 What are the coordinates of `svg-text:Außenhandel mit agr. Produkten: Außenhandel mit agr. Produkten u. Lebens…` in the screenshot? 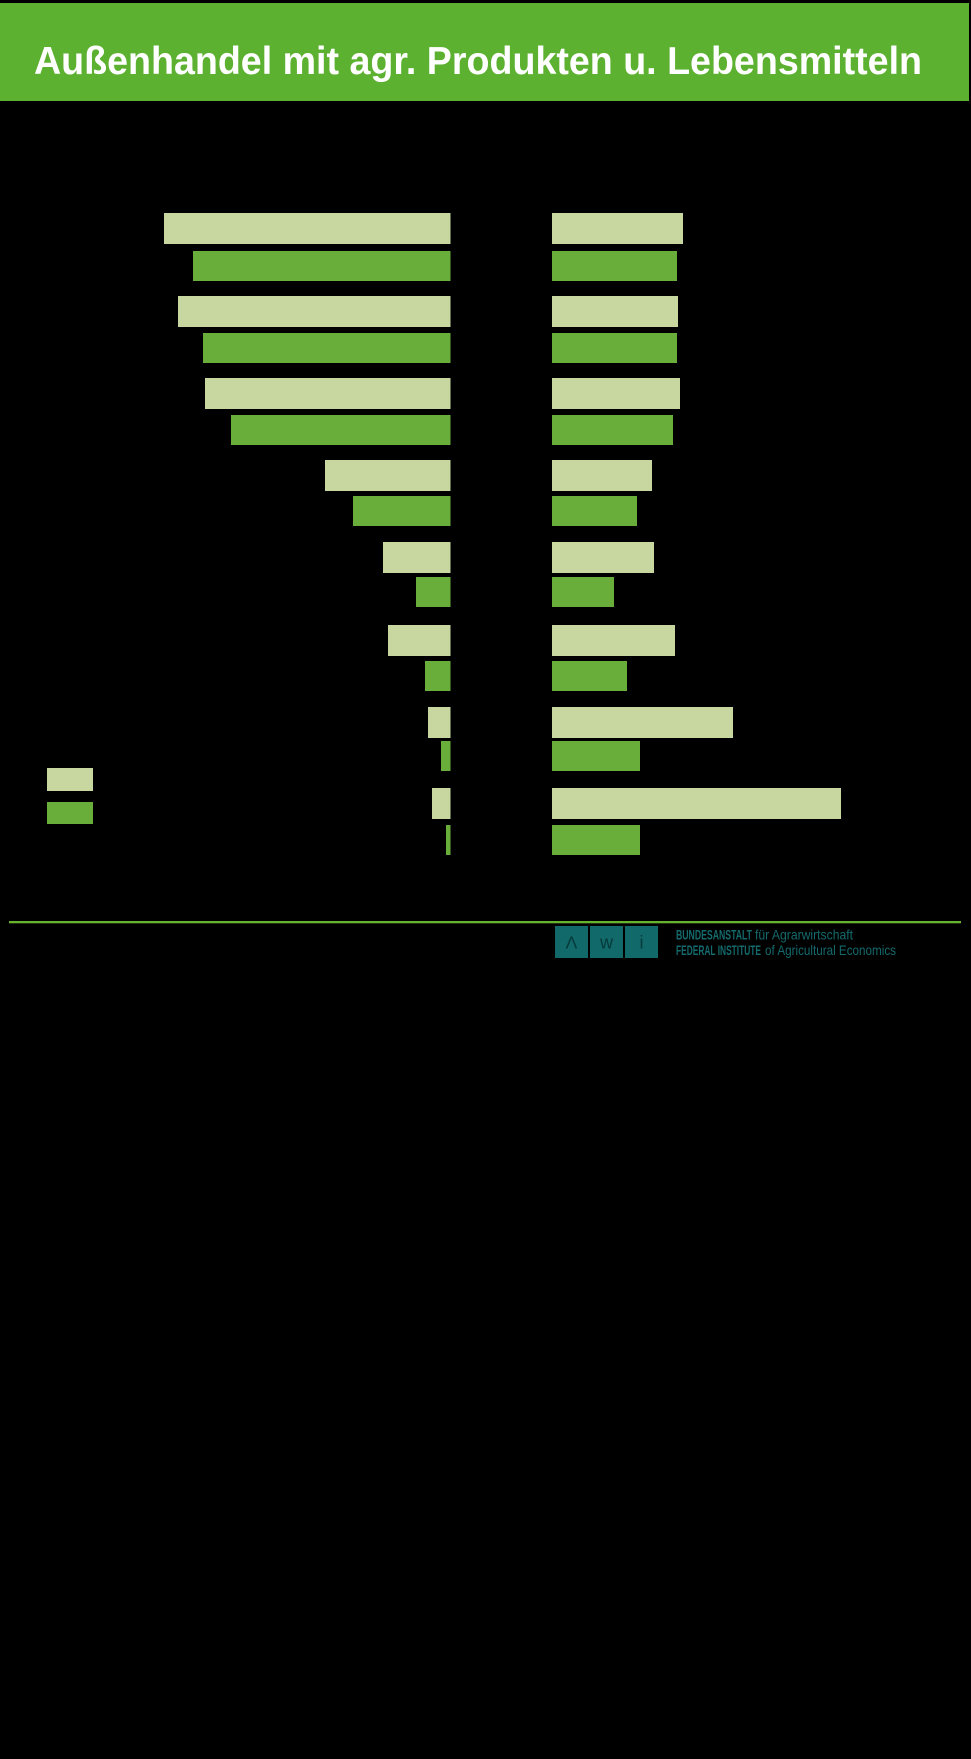 It's located at (478, 61).